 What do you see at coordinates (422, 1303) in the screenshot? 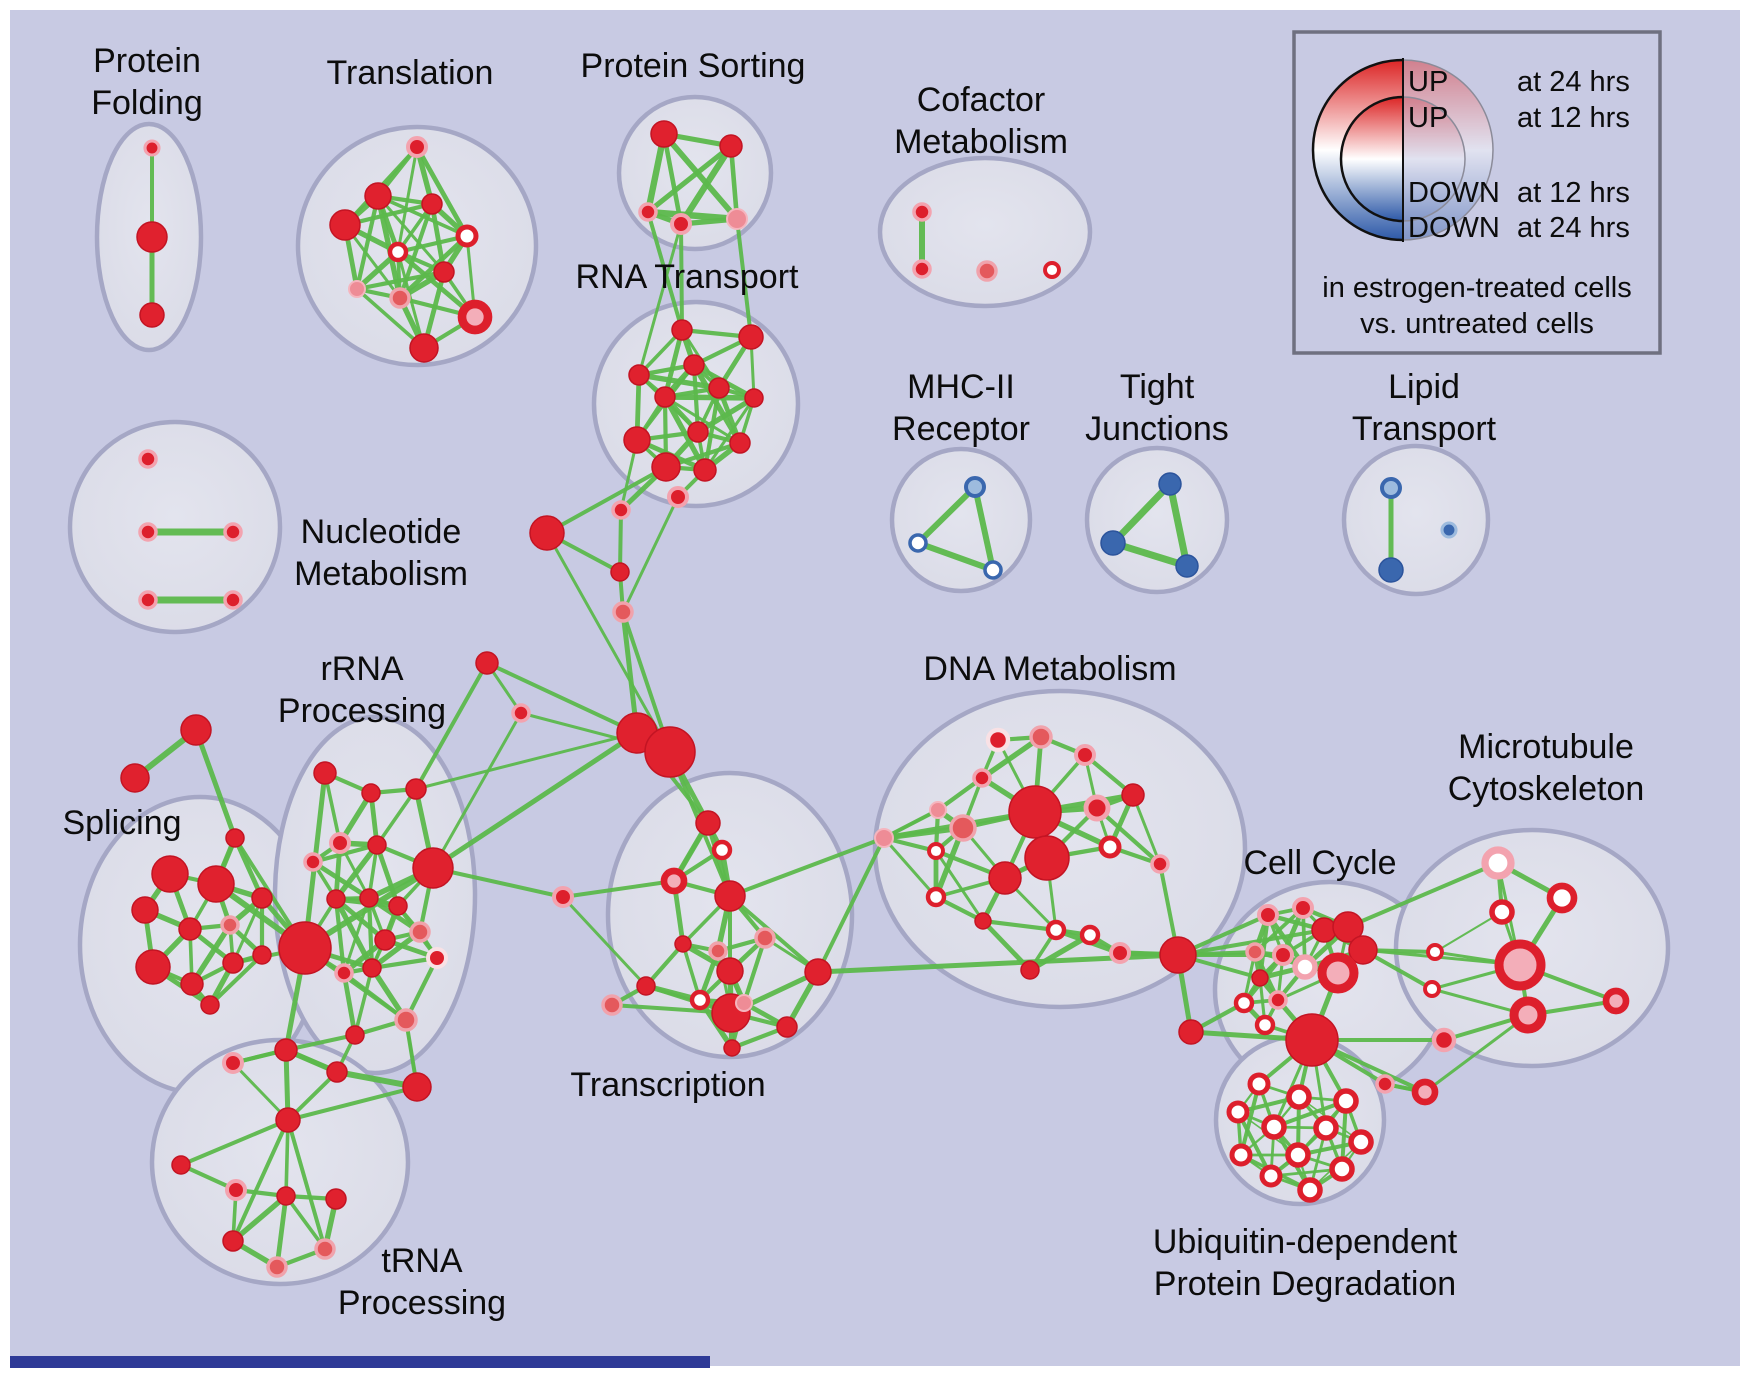
I see `cluster-label-trna_processing: Processing` at bounding box center [422, 1303].